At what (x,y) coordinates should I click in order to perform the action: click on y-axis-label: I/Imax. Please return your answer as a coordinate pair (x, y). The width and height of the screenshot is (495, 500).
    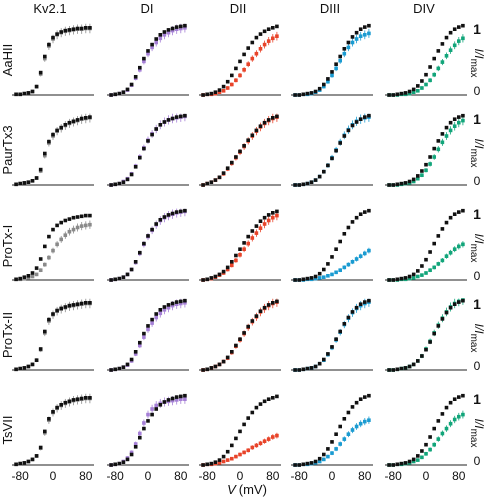
    Looking at the image, I should click on (477, 433).